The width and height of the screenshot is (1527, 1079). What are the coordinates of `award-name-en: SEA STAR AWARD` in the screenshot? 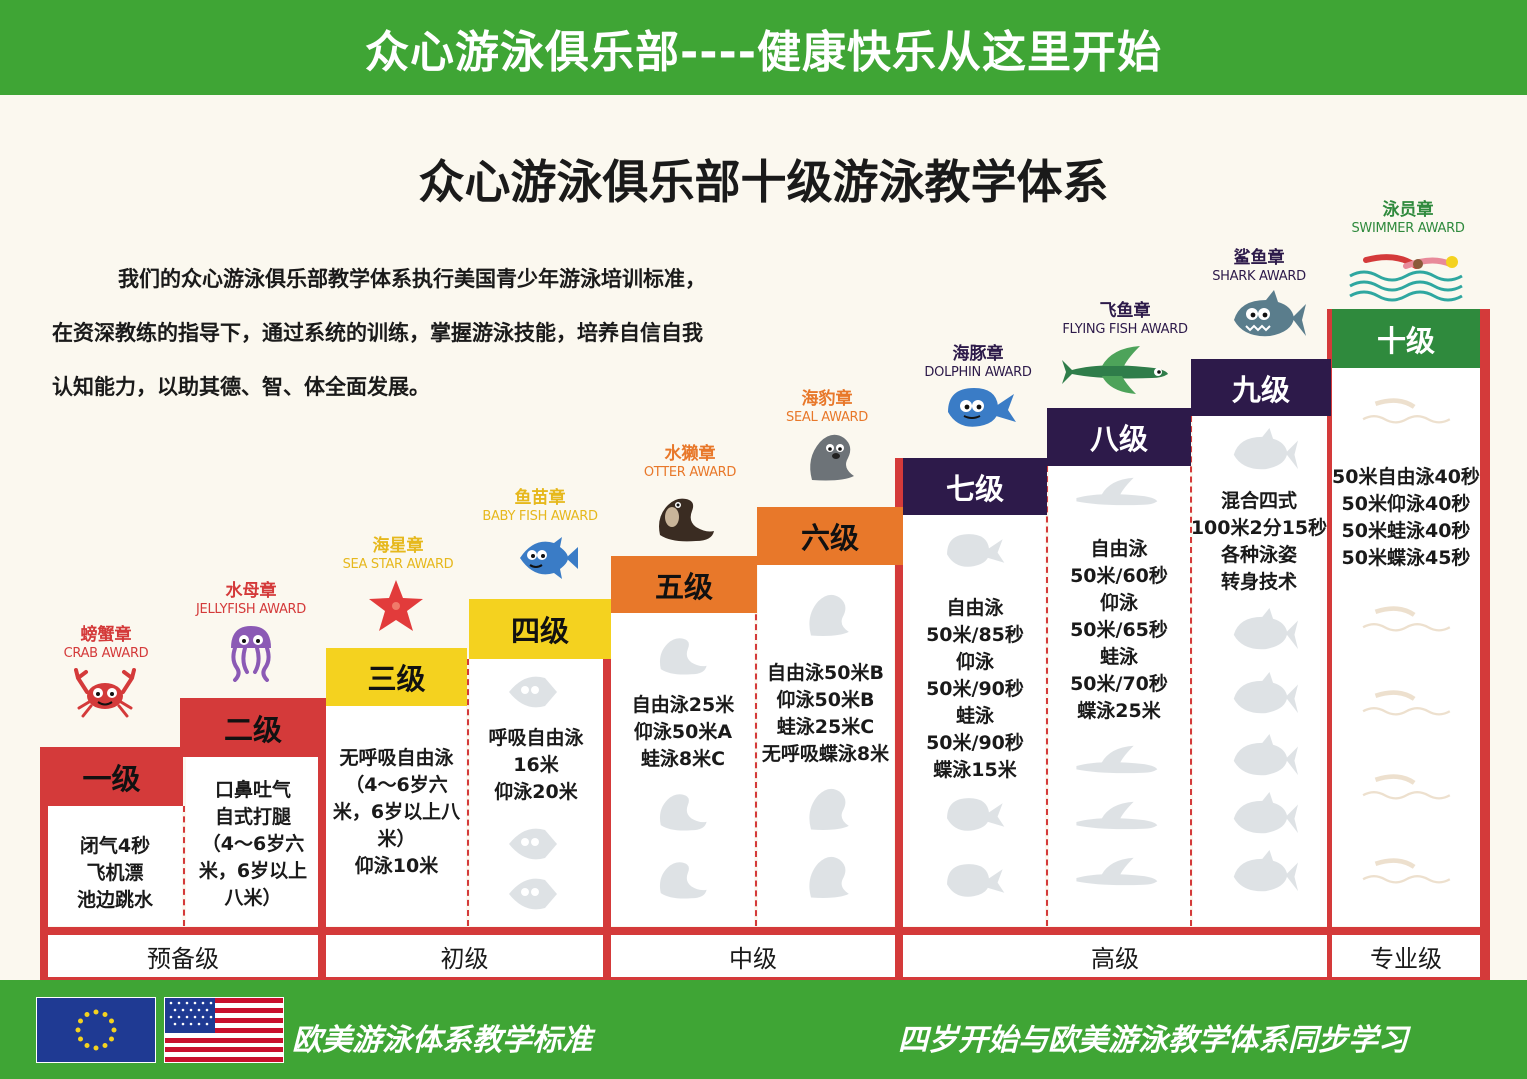 It's located at (398, 564).